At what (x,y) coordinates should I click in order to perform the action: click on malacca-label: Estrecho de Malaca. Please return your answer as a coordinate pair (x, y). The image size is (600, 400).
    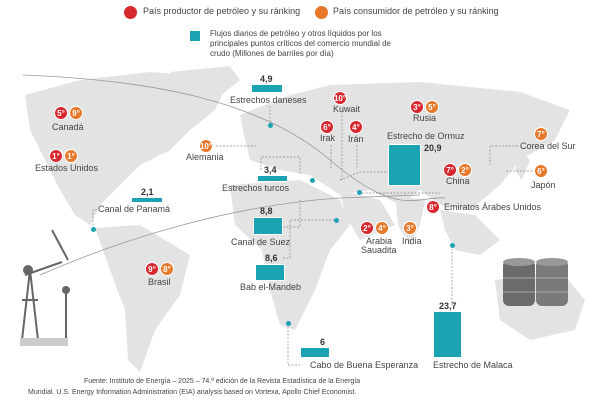
    Looking at the image, I should click on (473, 365).